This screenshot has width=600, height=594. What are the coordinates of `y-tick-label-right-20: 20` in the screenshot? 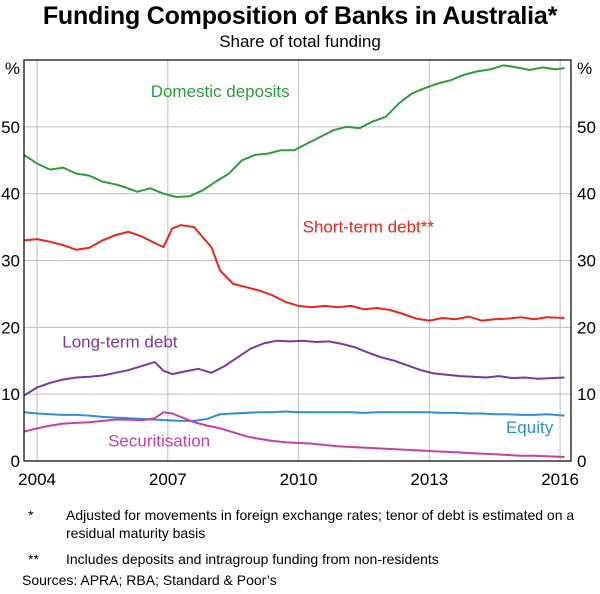 It's located at (586, 327).